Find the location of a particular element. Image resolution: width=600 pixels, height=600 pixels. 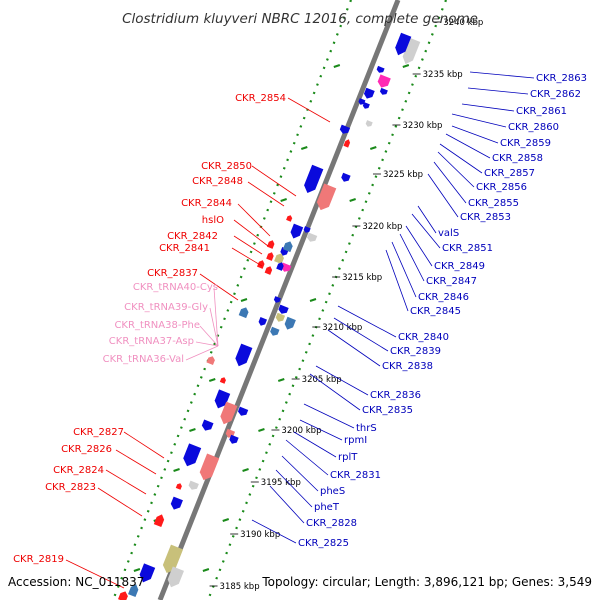

accession-text: Accession: NC_011837 is located at coordinates (76, 582).